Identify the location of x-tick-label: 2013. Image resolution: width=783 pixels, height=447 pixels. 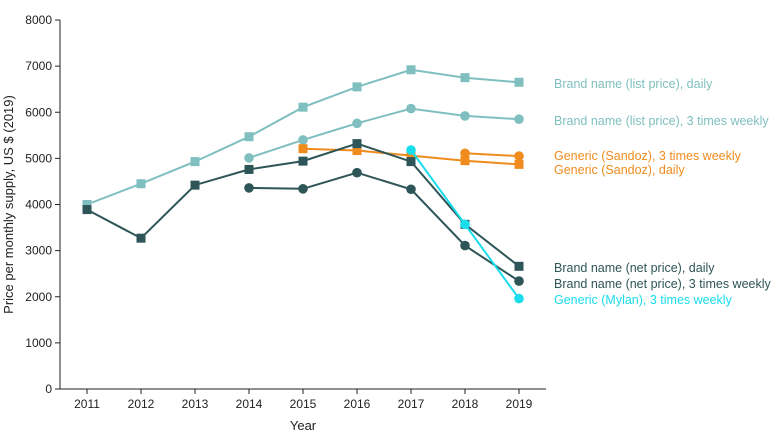
(195, 404).